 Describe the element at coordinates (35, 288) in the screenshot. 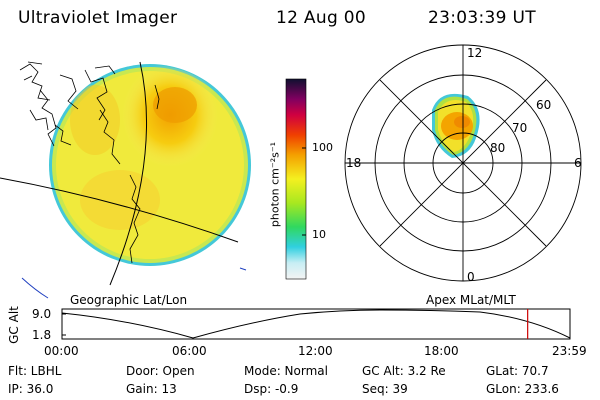

I see `limb-arc` at that location.